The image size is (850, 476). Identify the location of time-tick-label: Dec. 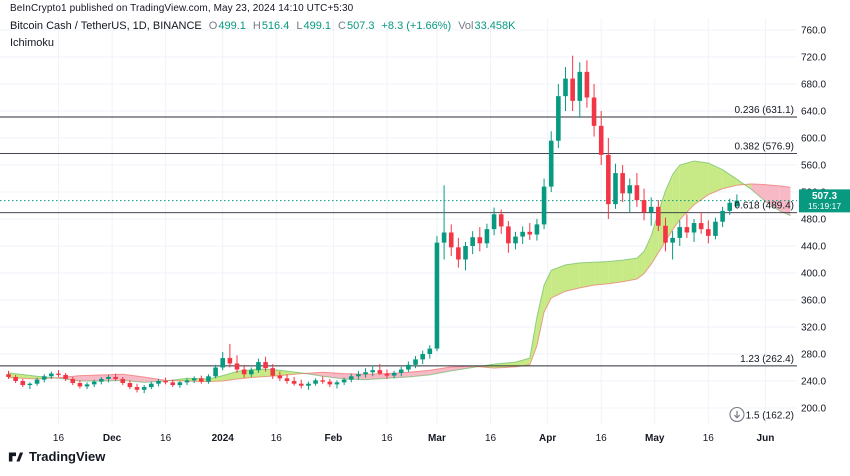
(112, 438).